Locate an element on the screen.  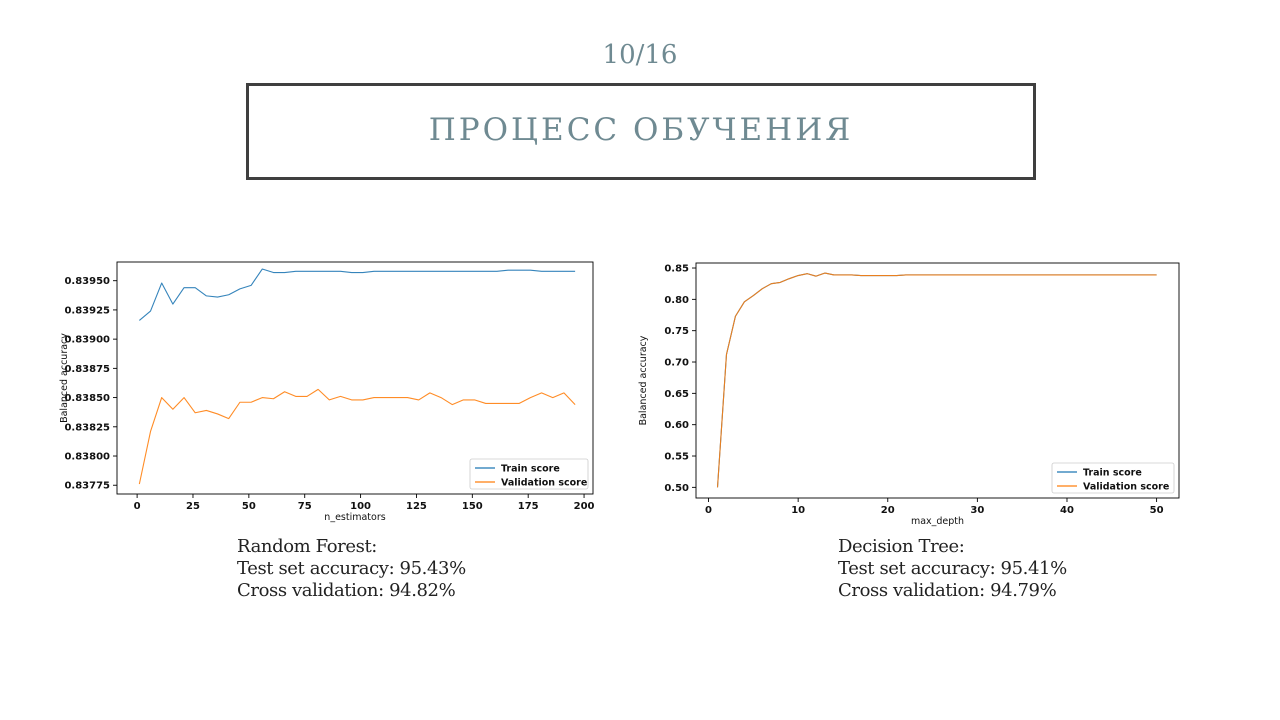
y-tick-label: 0.85 is located at coordinates (676, 269).